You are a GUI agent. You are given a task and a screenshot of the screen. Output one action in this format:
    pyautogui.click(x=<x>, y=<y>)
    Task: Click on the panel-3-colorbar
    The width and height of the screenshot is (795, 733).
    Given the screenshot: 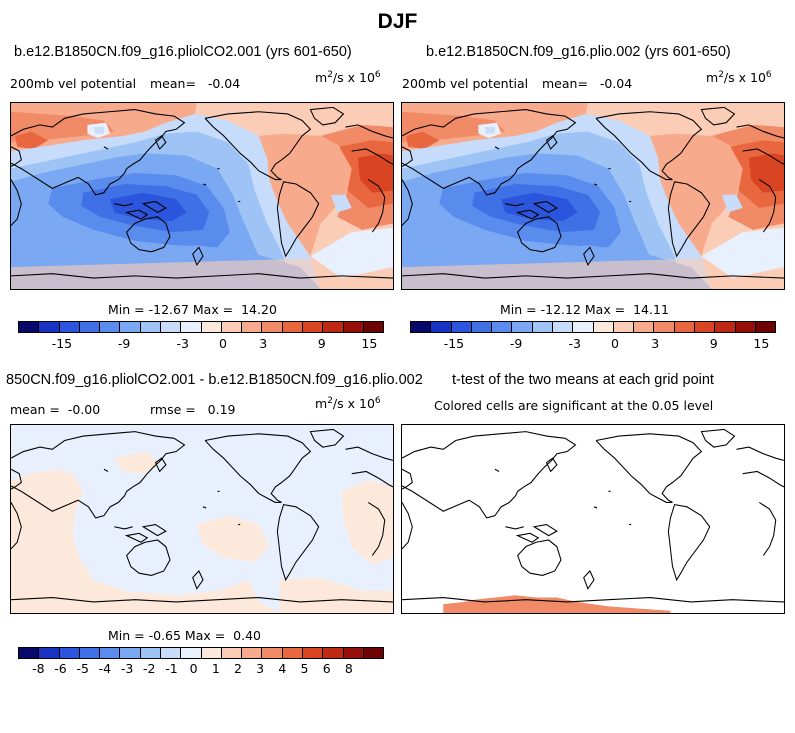 What is the action you would take?
    pyautogui.click(x=201, y=653)
    